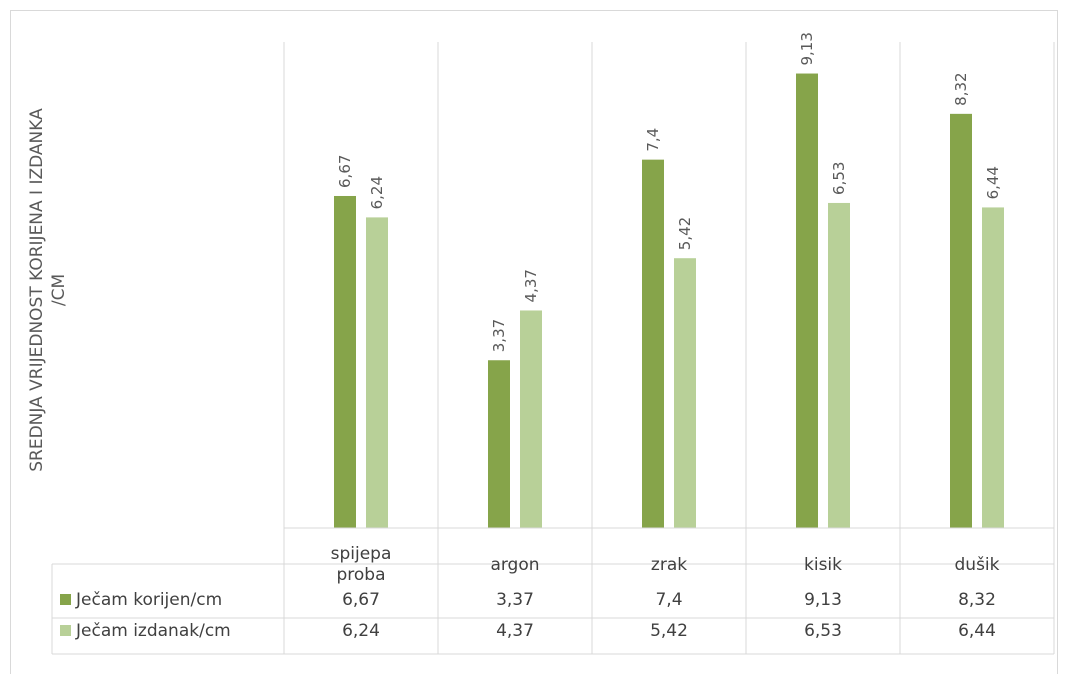 The height and width of the screenshot is (674, 1067). Describe the element at coordinates (148, 600) in the screenshot. I see `legend-entry: Ječam korijen/cm` at that location.